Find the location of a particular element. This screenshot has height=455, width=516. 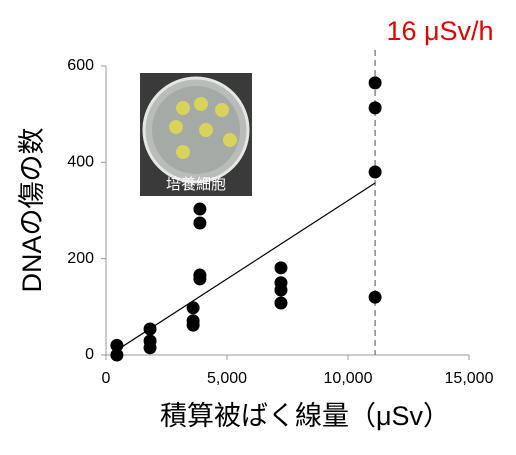

x-tick-label: 10,000 is located at coordinates (348, 378).